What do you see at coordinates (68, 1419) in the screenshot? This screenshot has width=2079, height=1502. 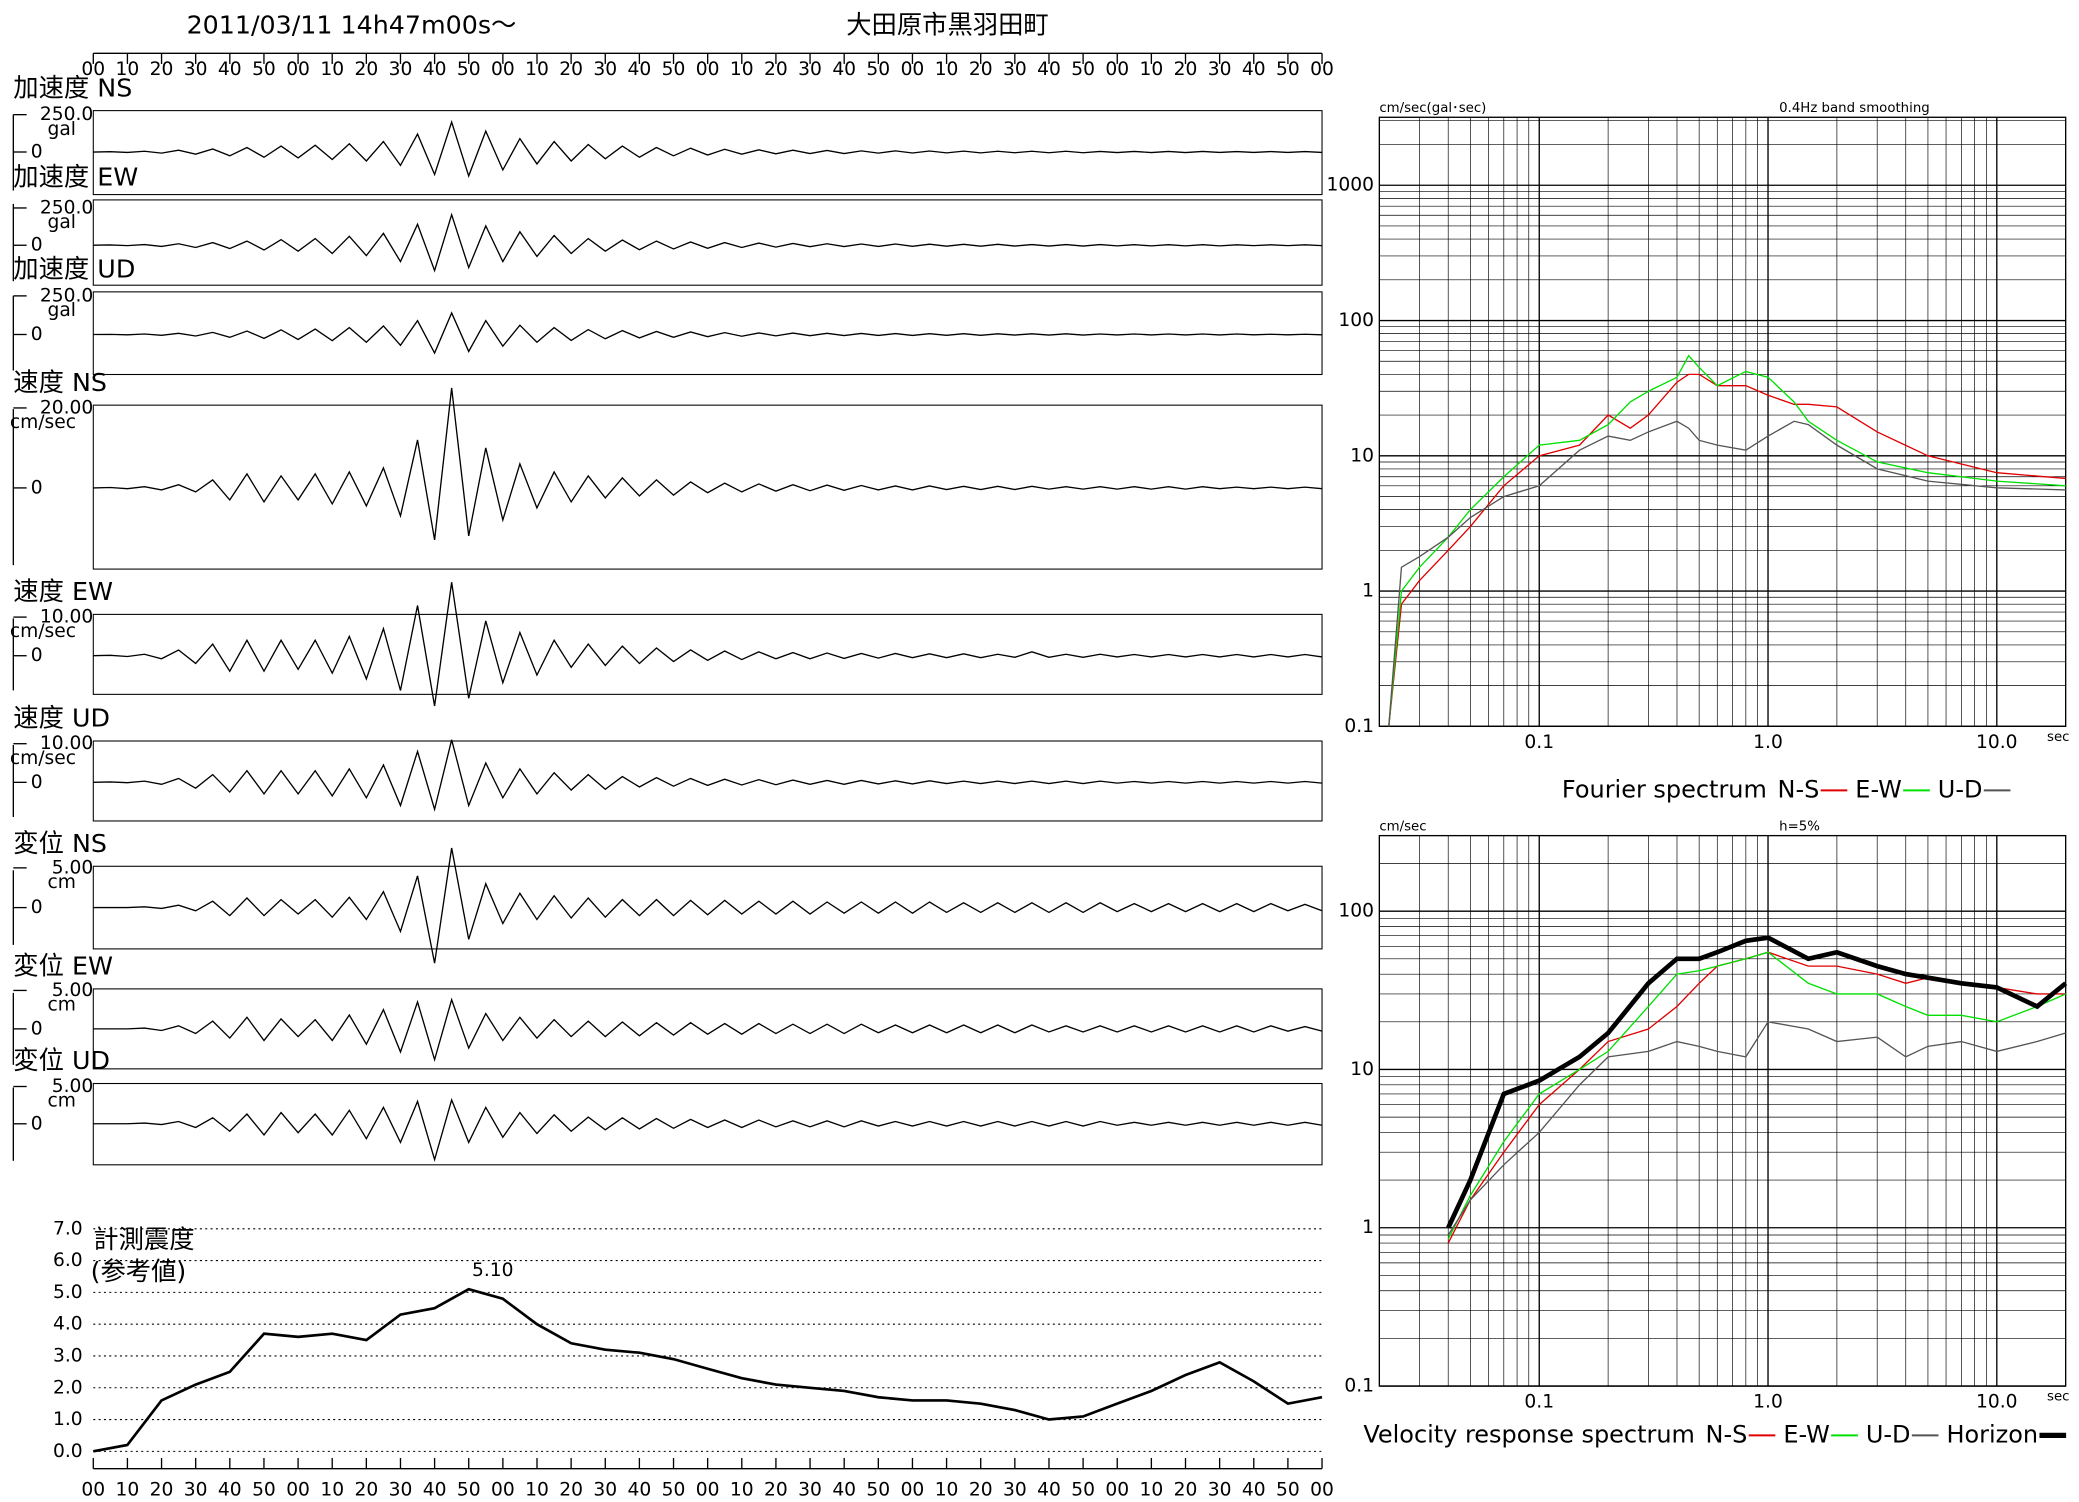 I see `y-tick-label: 1.0` at bounding box center [68, 1419].